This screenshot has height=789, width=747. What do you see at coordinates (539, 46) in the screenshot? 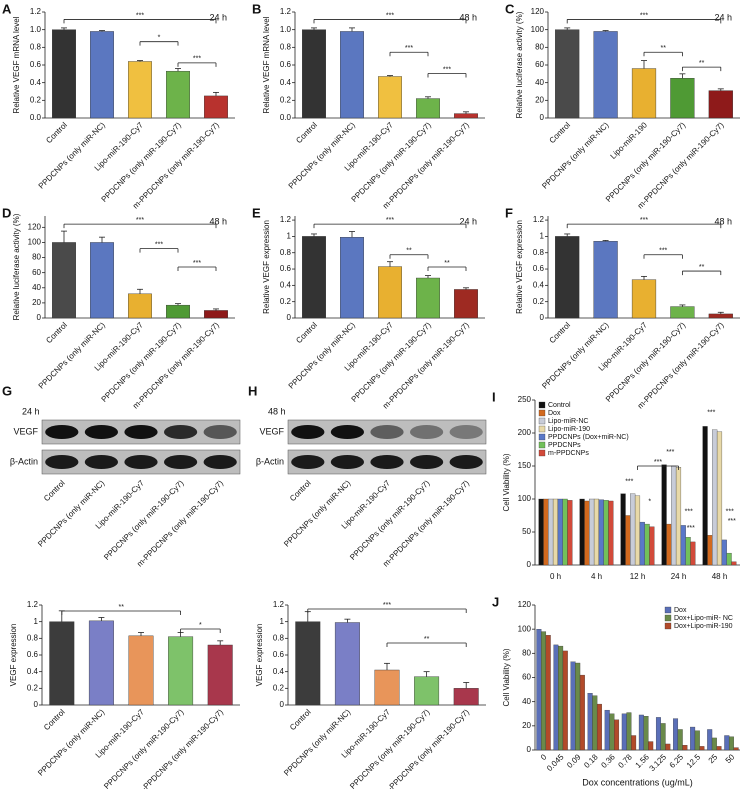
I see `y-tick-label: 80` at bounding box center [539, 46].